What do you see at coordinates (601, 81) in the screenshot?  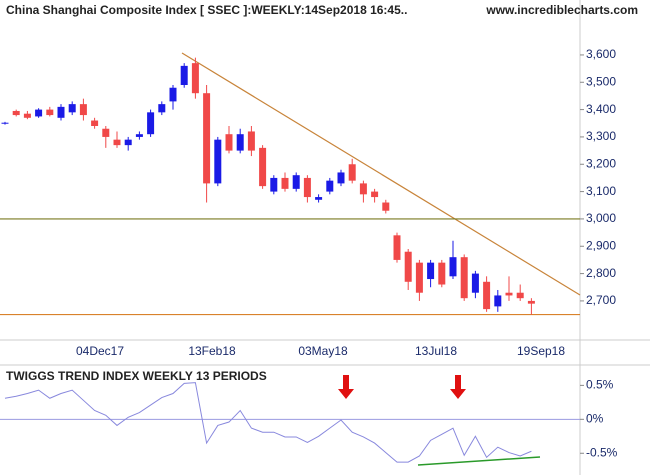 I see `y-tick-label: 3,500` at bounding box center [601, 81].